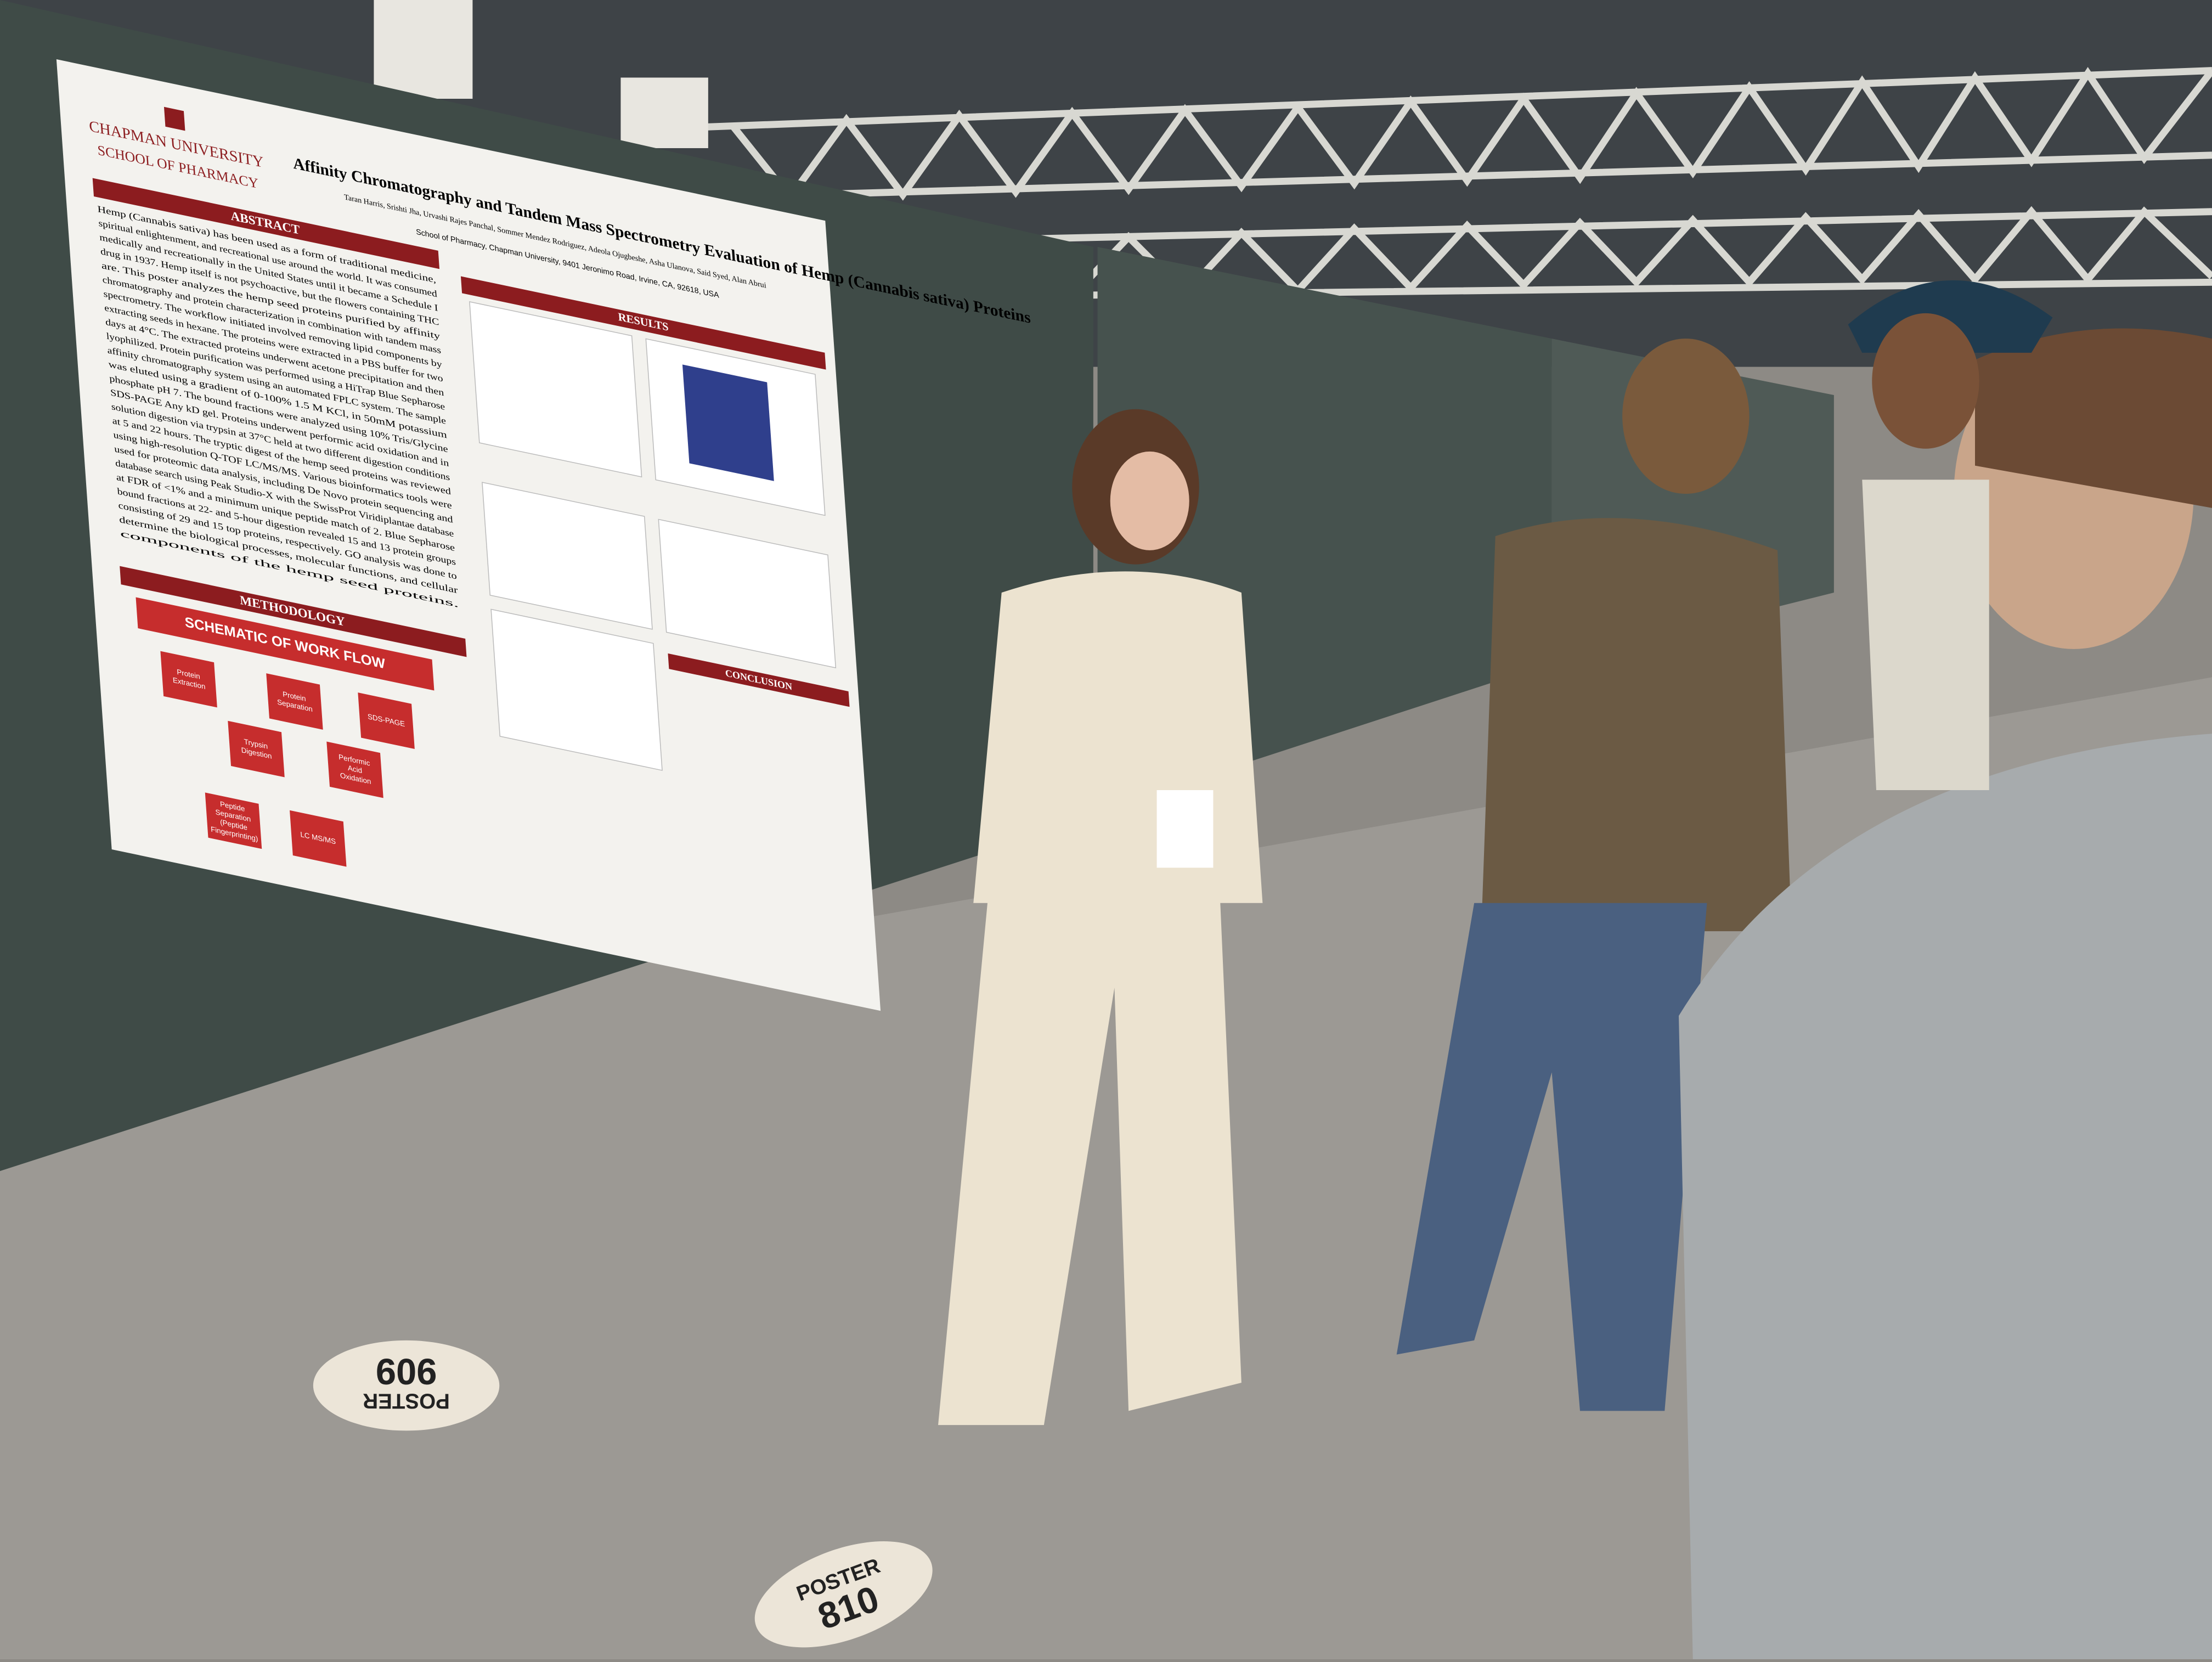 Image resolution: width=2212 pixels, height=1662 pixels. Describe the element at coordinates (285, 644) in the screenshot. I see `schematic-banner` at that location.